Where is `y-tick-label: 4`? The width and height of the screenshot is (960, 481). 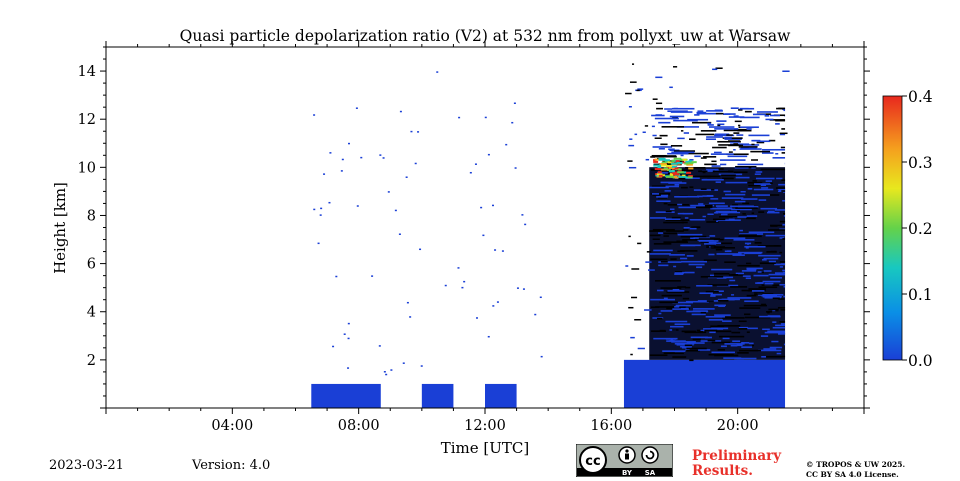 y-tick-label: 4 is located at coordinates (91, 313).